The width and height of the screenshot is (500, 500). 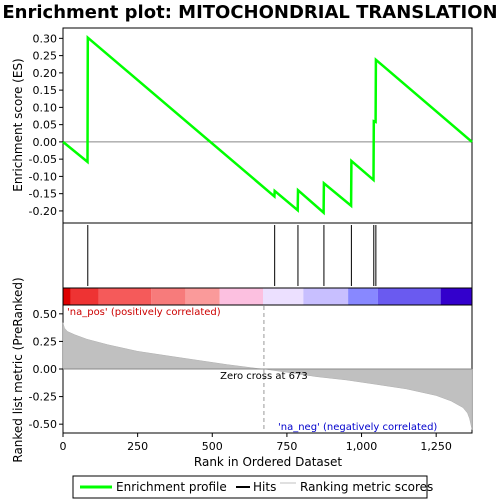 What do you see at coordinates (357, 427) in the screenshot?
I see `negative-correlation-label: 'na_neg' (negatively correlated)` at bounding box center [357, 427].